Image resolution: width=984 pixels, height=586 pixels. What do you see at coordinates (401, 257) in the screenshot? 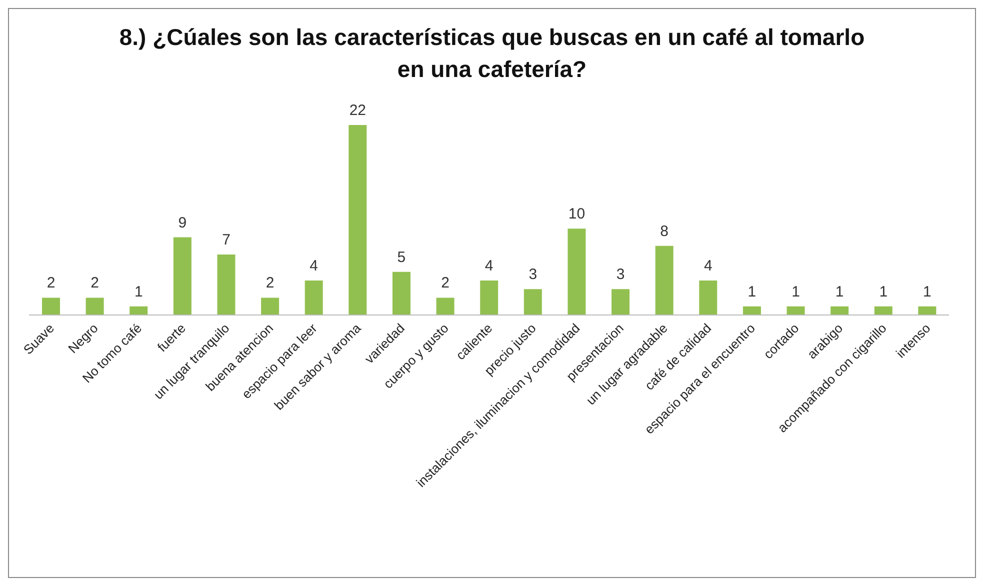
I see `data-label: 5` at bounding box center [401, 257].